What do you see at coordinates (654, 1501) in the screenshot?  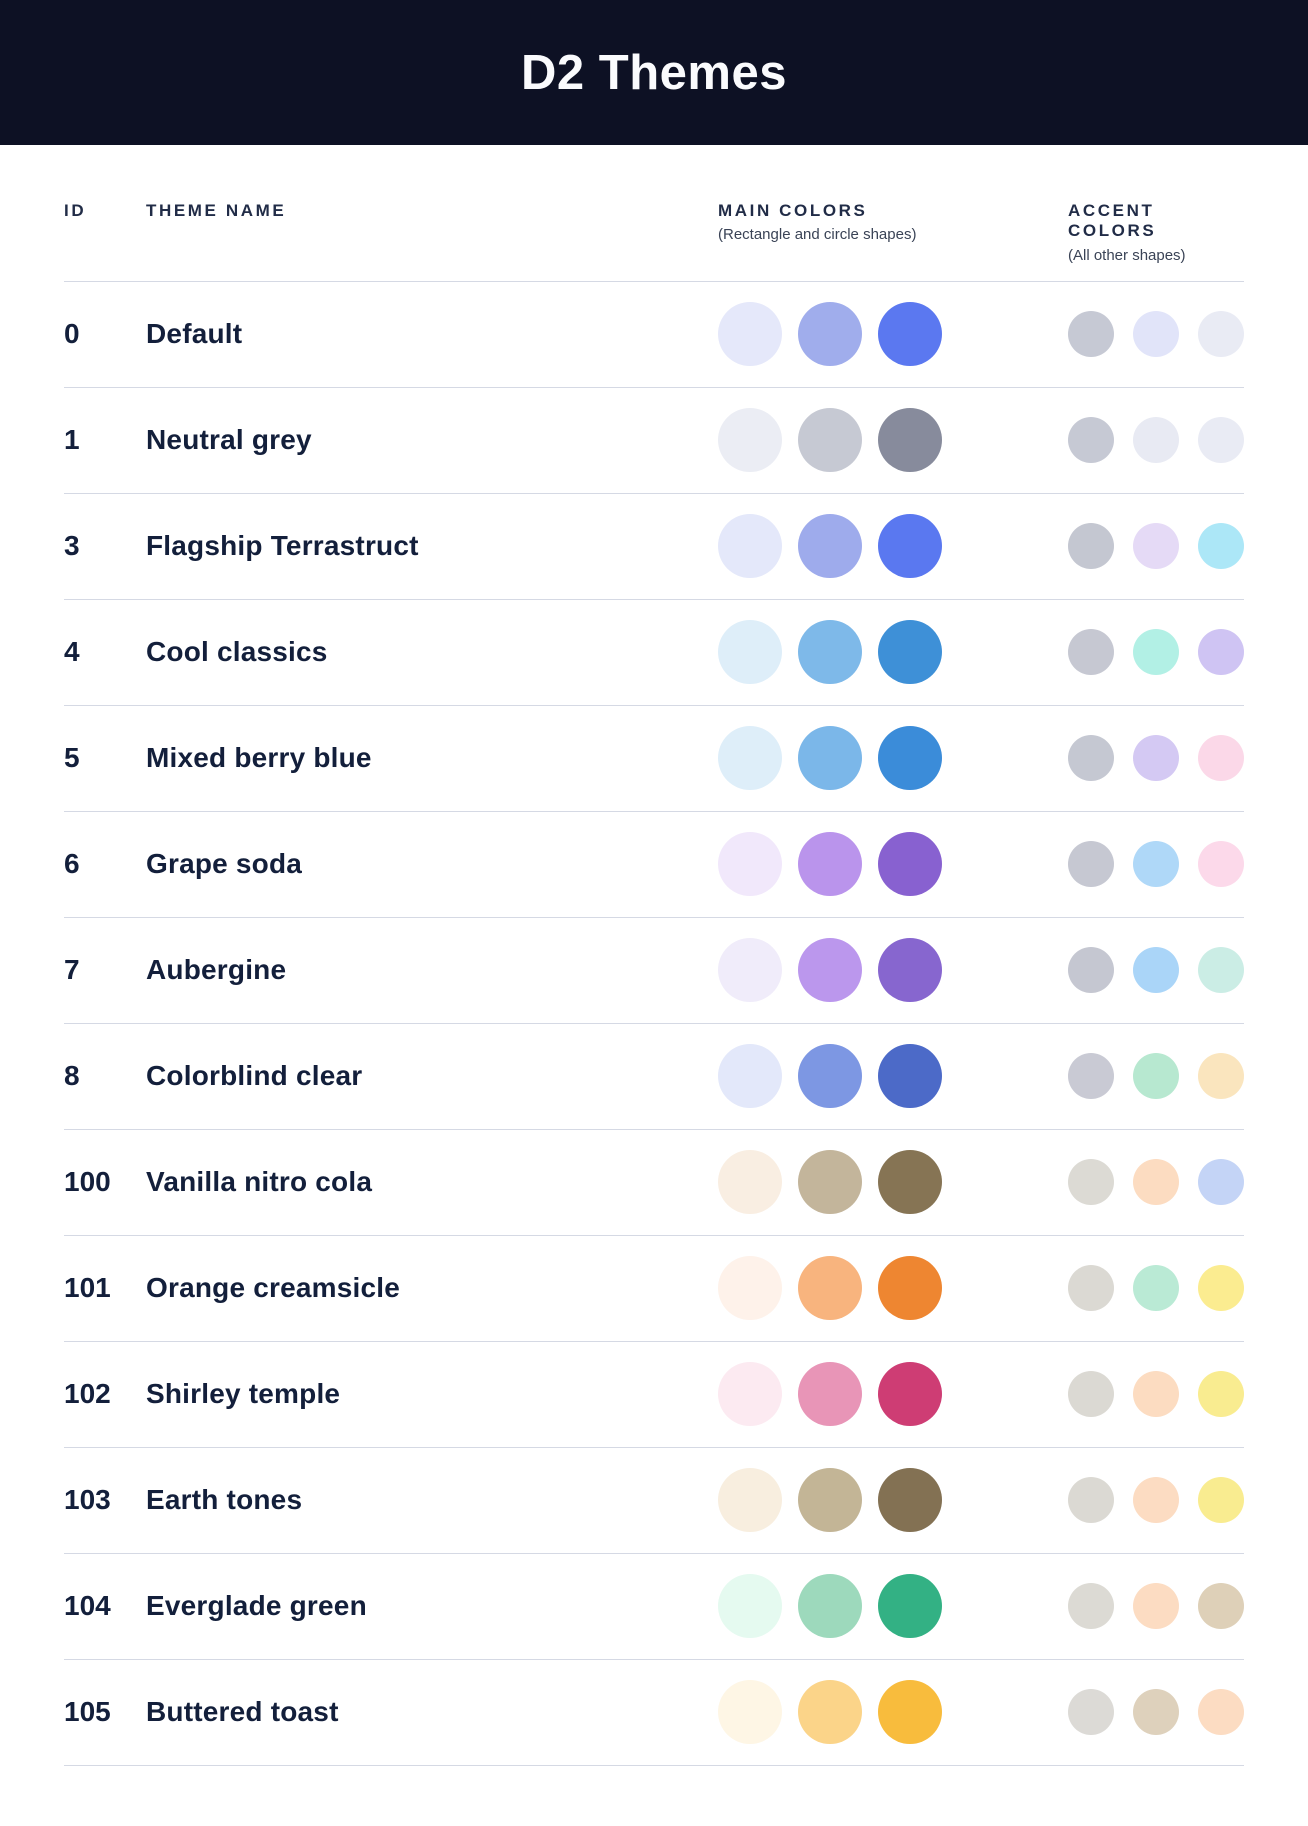 I see `table-row: 103 Earth tones` at bounding box center [654, 1501].